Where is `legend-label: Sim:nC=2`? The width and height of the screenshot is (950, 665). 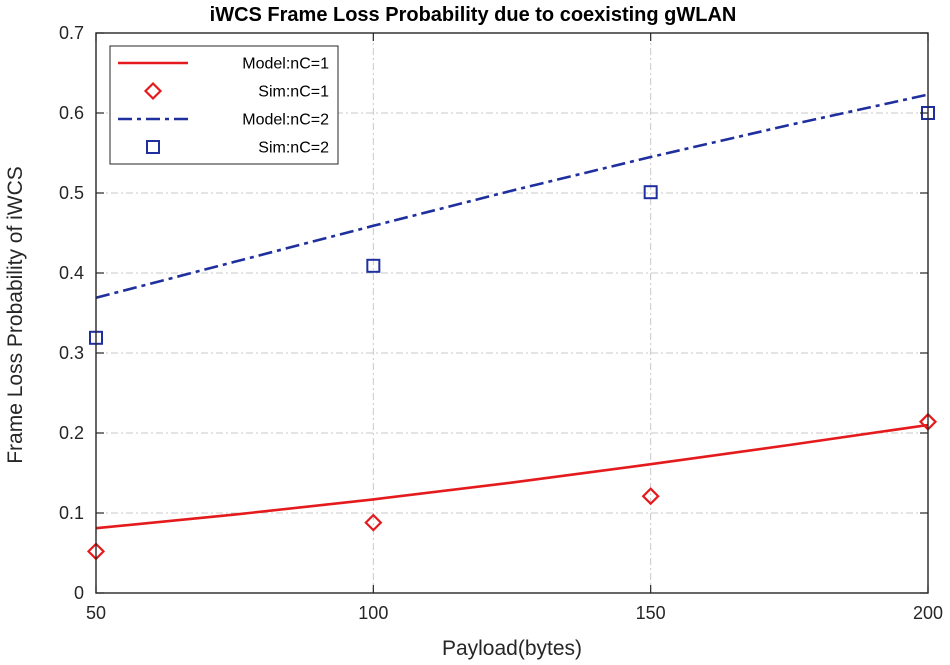
legend-label: Sim:nC=2 is located at coordinates (293, 148).